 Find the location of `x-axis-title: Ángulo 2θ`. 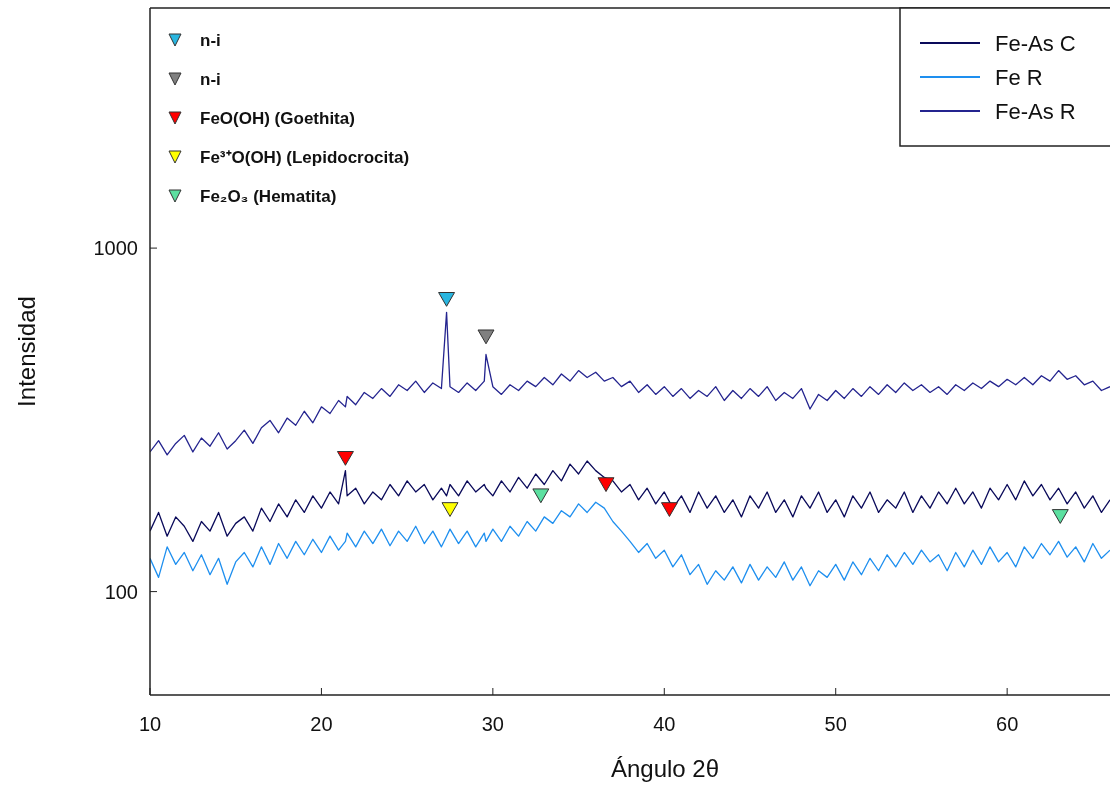

x-axis-title: Ángulo 2θ is located at coordinates (665, 768).